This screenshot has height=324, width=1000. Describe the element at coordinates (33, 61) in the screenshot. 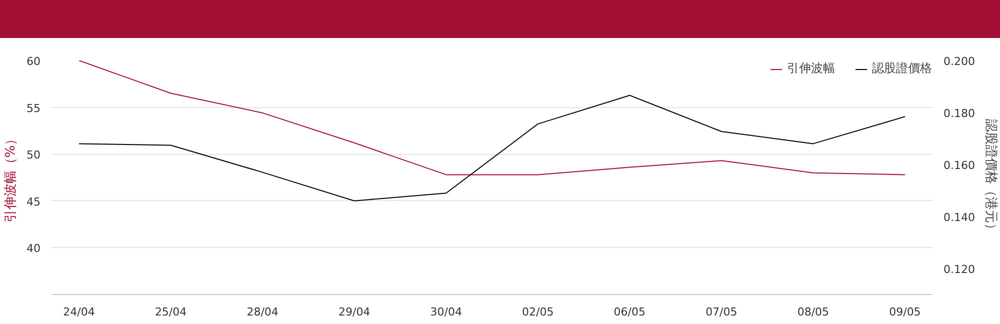

I see `y-tick-label: 60` at that location.